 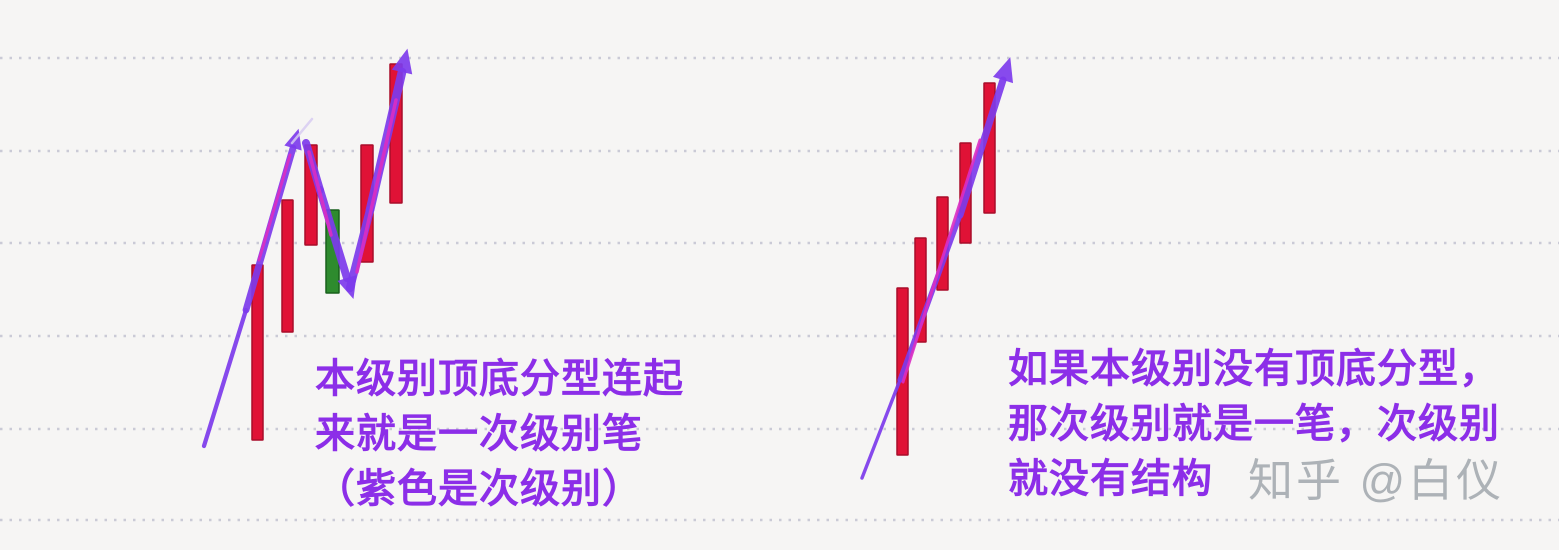 I want to click on right-caption: 如果本级别没有顶底分型， 那次级别就是一笔，次级别 就没有结构, so click(x=1254, y=424).